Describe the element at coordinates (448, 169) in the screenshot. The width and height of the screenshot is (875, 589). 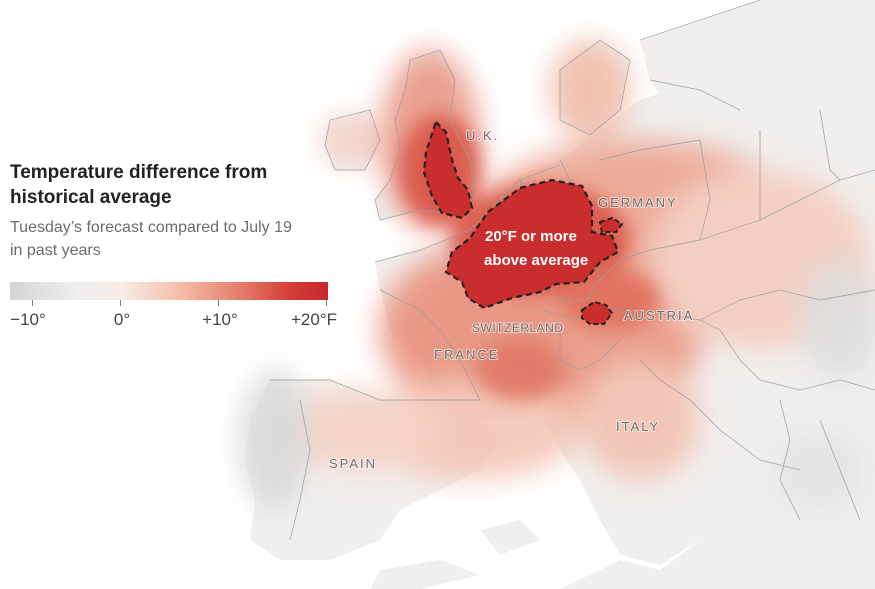
I see `hot-zone-uk` at that location.